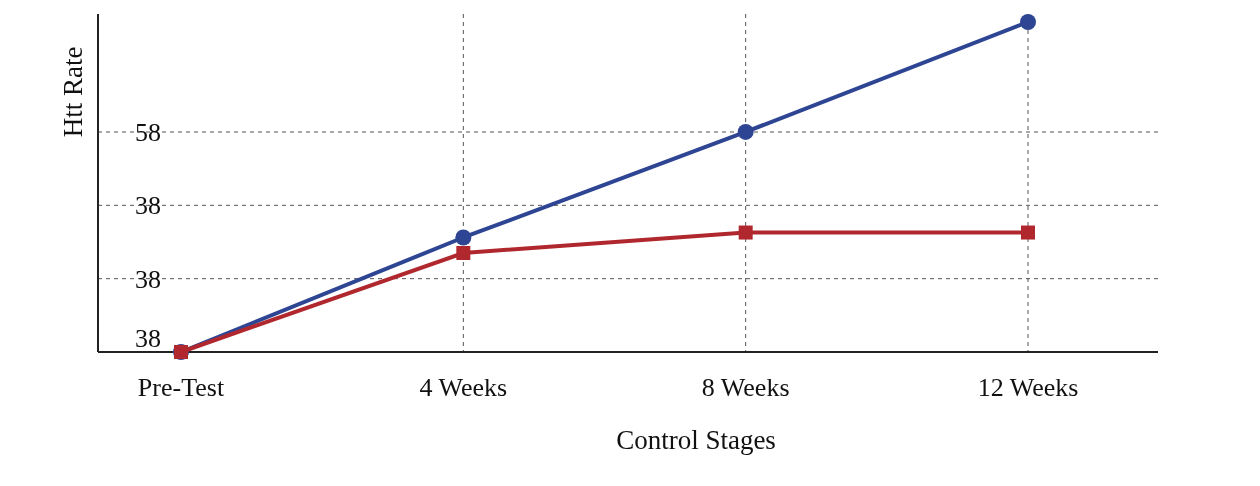  I want to click on y-axis-title: Htt Rate, so click(73, 92).